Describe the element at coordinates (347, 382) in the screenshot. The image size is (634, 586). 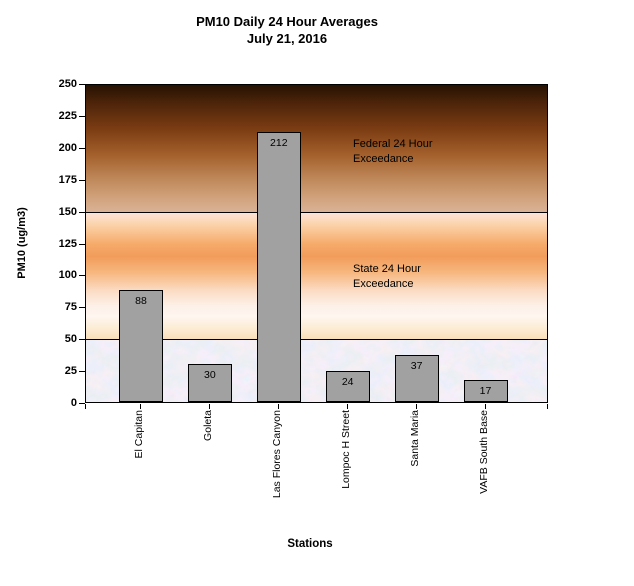
I see `bar-value-lompoc-h-street: 24` at that location.